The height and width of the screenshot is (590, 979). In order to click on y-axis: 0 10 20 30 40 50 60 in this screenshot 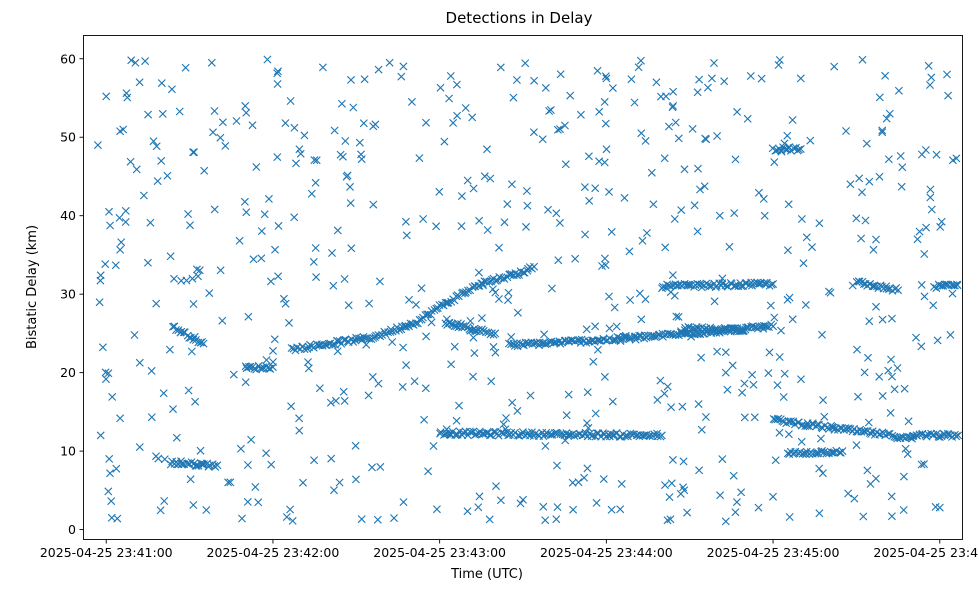, I will do `click(72, 294)`.